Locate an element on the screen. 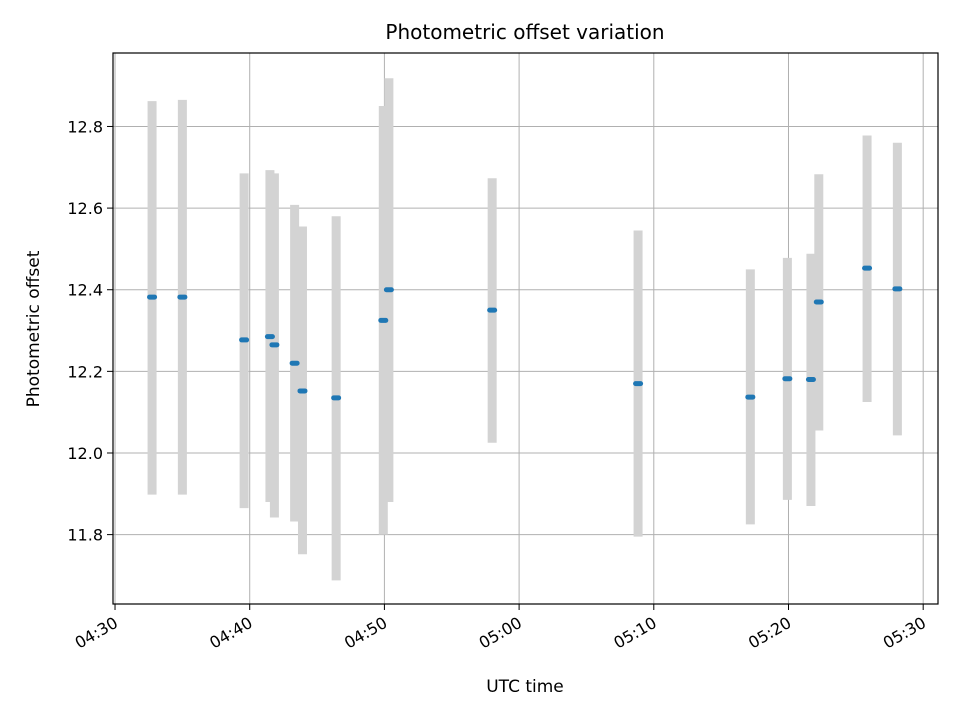 This screenshot has height=720, width=960. y-axis-label: Photometric offset is located at coordinates (34, 328).